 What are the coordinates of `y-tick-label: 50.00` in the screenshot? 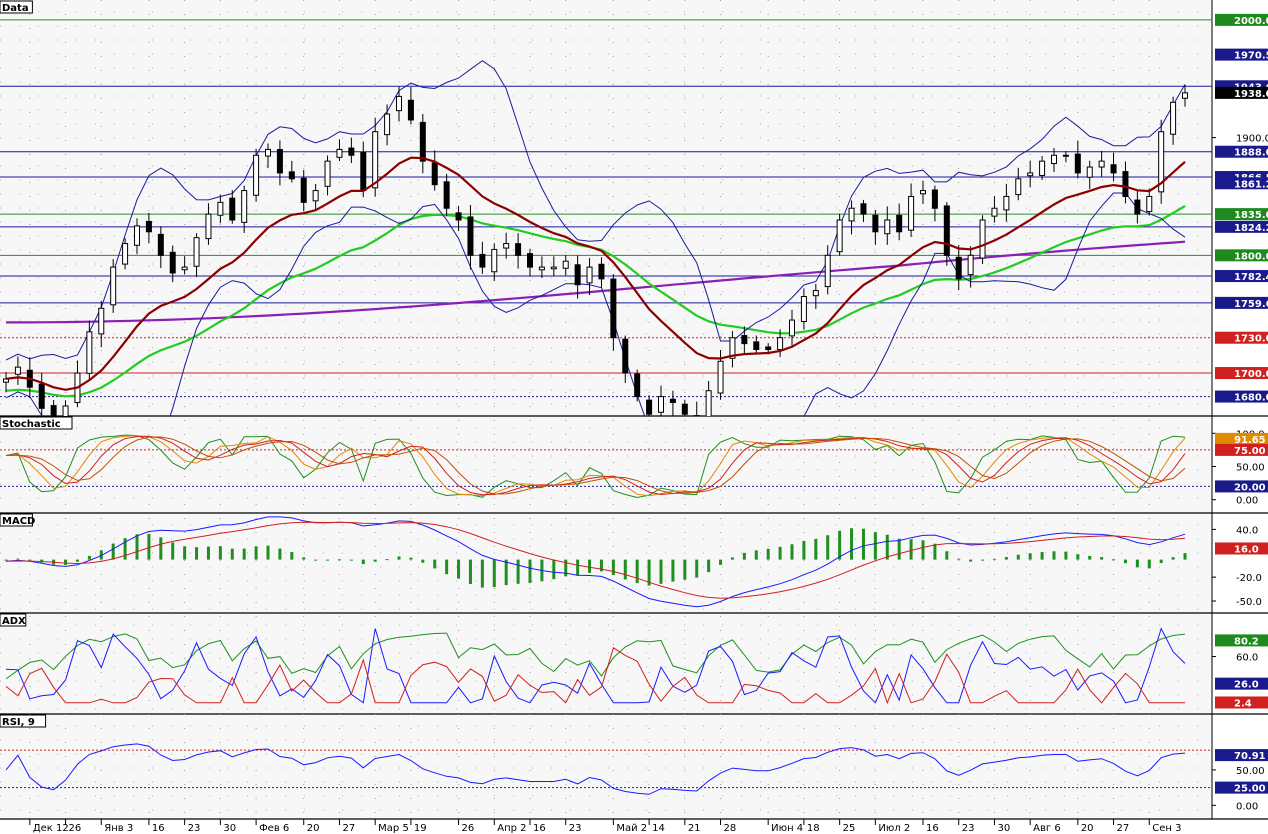 It's located at (1250, 771).